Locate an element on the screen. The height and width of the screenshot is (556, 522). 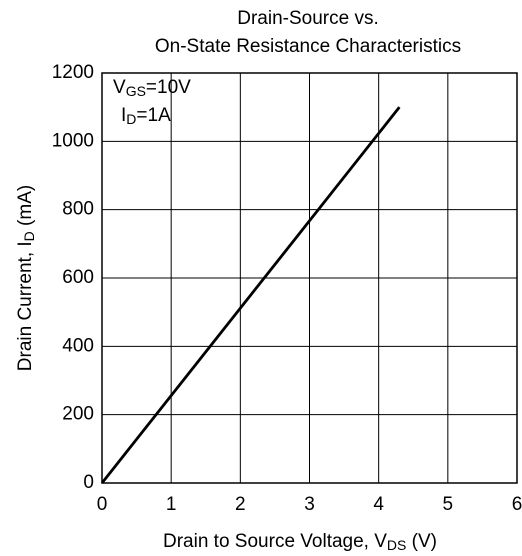
y-axis-label: Drain Current, ID (mA) is located at coordinates (26, 278).